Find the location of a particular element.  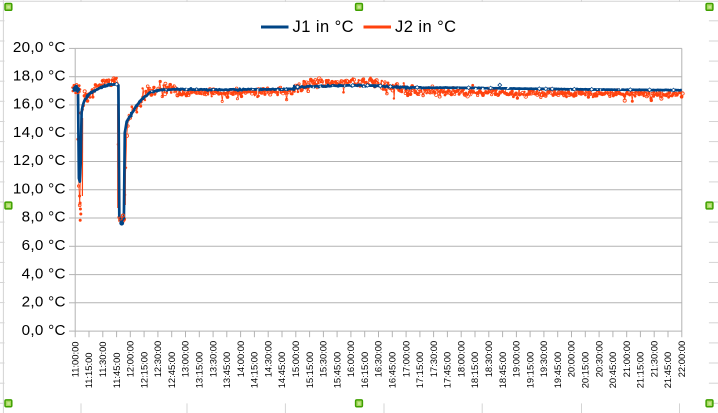

svg-text: 16:45:00 is located at coordinates (392, 370).